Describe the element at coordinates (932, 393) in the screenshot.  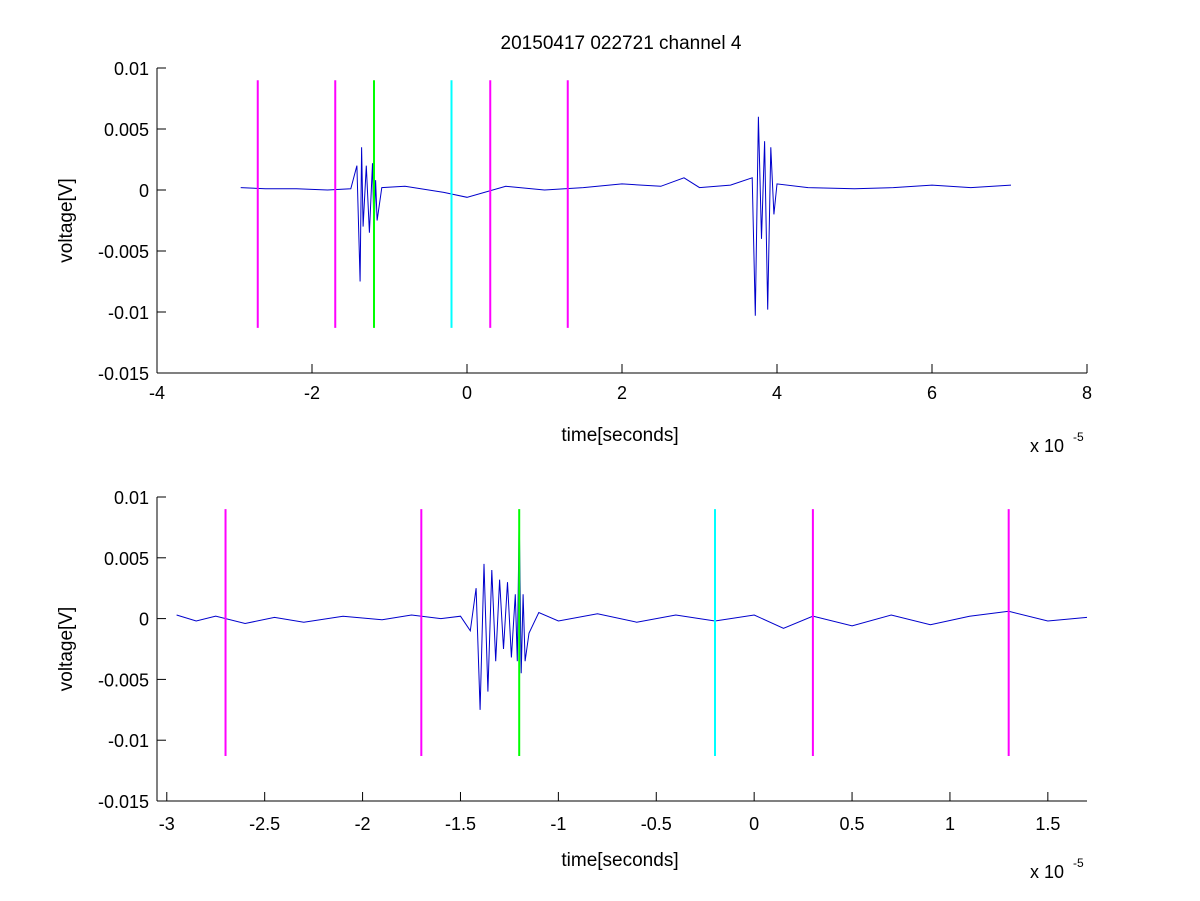
I see `x-tick-label: 6` at that location.